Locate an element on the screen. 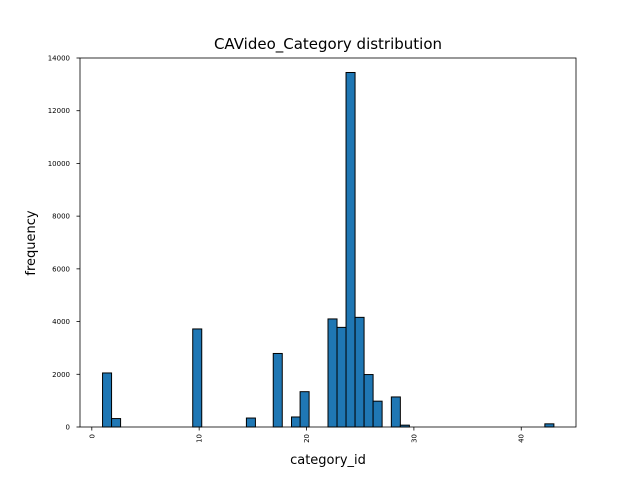 The image size is (640, 480). y-tick-label-3: 6000 is located at coordinates (61, 269).